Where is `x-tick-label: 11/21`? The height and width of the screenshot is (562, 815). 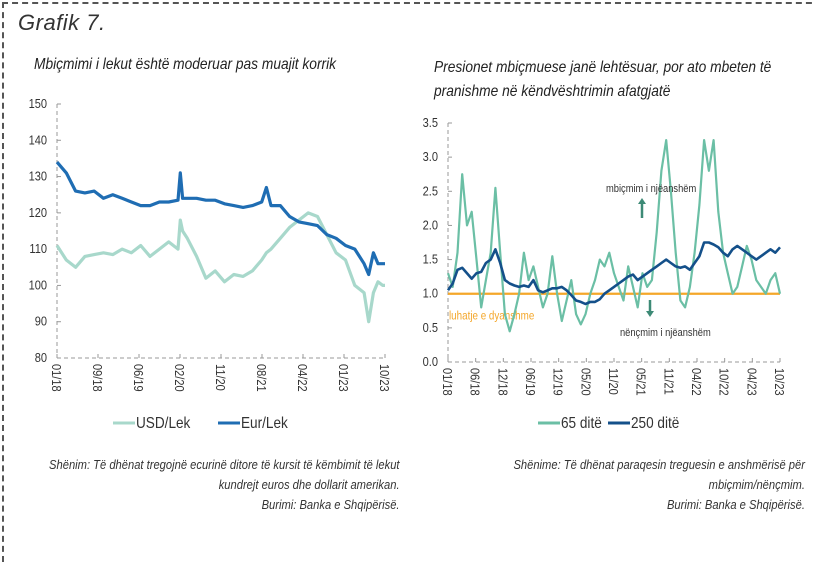
x-tick-label: 11/21 is located at coordinates (668, 381).